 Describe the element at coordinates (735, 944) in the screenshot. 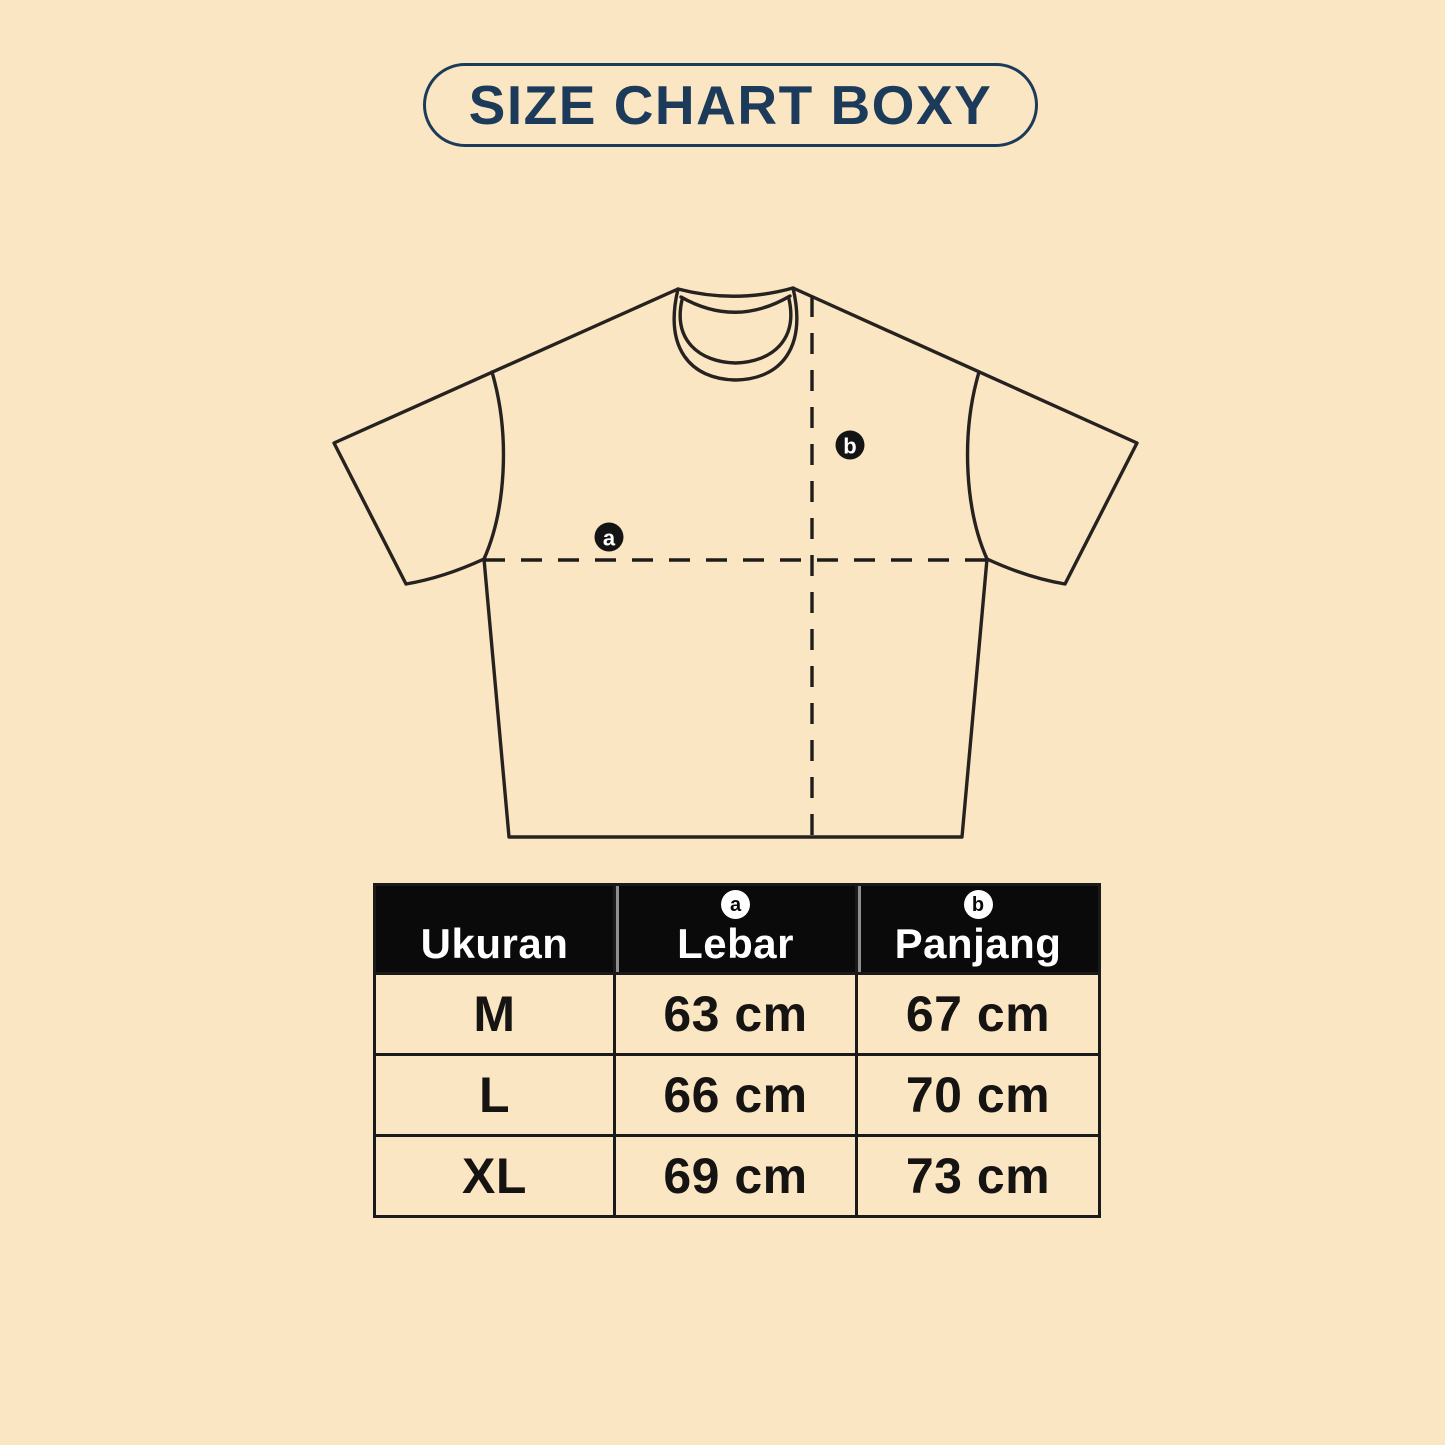

I see `header-label-lebar: Lebar` at that location.